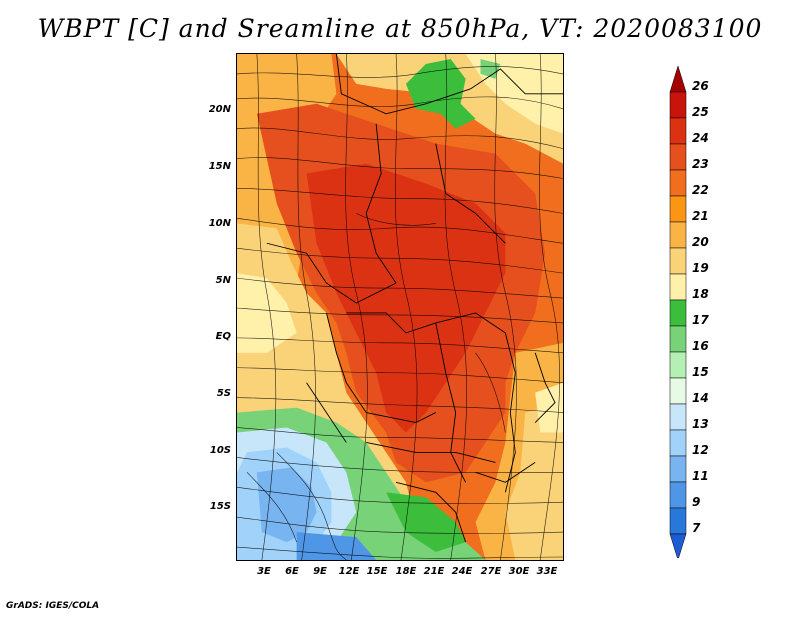 Image resolution: width=800 pixels, height=618 pixels. What do you see at coordinates (219, 223) in the screenshot?
I see `lat-label-10n: 10N` at bounding box center [219, 223].